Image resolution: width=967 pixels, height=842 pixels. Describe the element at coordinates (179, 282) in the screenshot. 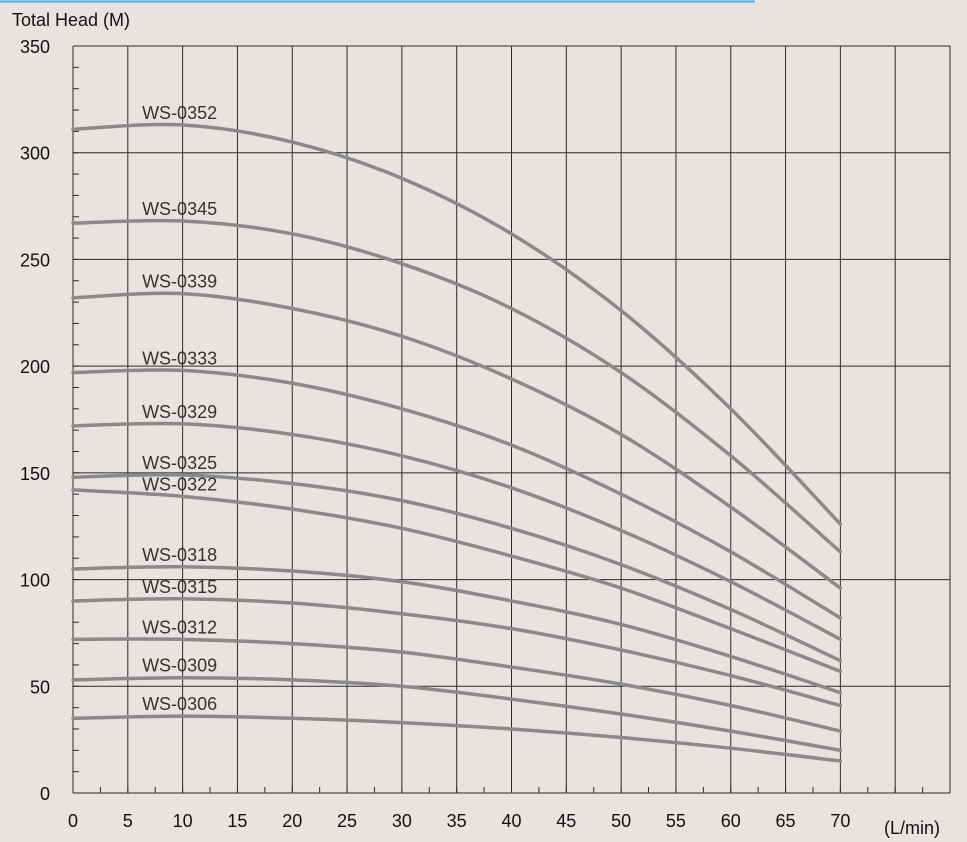

I see `series-label-ws-0339: WS-0339` at that location.